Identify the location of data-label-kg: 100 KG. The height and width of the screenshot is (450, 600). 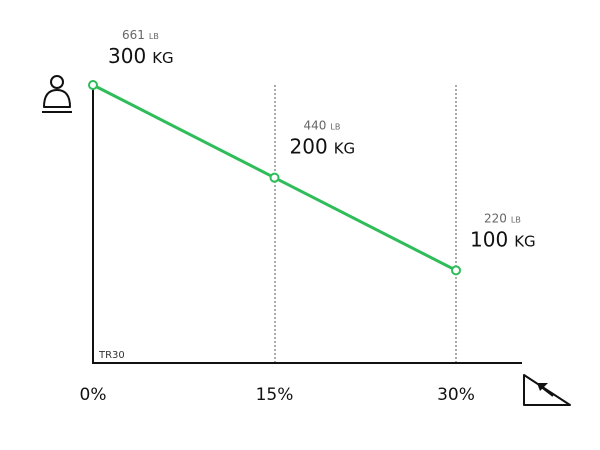
(503, 239).